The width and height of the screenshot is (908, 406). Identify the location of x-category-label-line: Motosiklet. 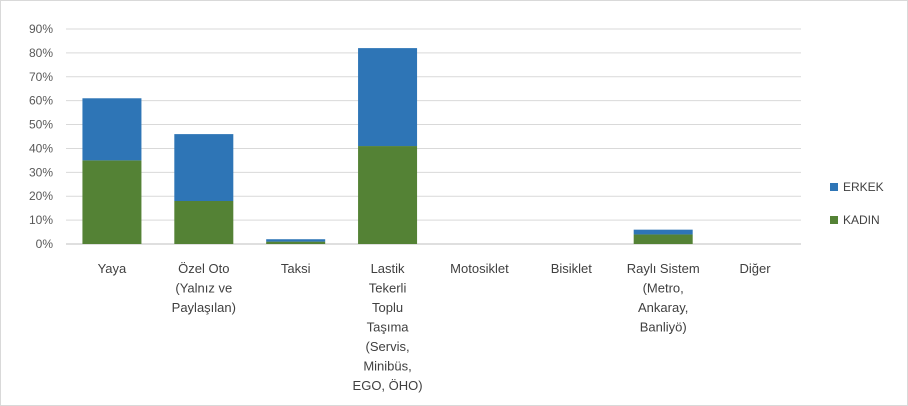
(479, 268).